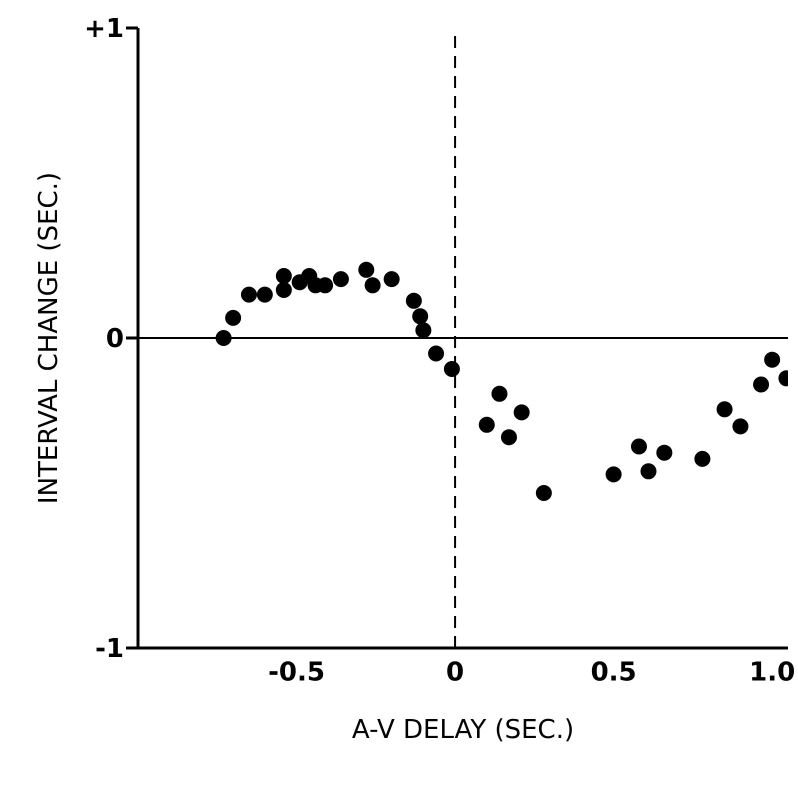 This screenshot has height=785, width=798. What do you see at coordinates (109, 649) in the screenshot?
I see `y-tick-label: -1` at bounding box center [109, 649].